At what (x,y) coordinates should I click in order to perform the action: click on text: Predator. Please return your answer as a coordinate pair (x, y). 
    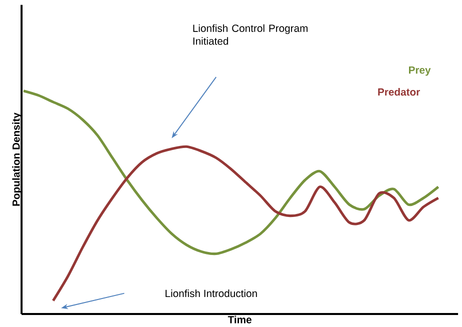
    Looking at the image, I should click on (399, 92).